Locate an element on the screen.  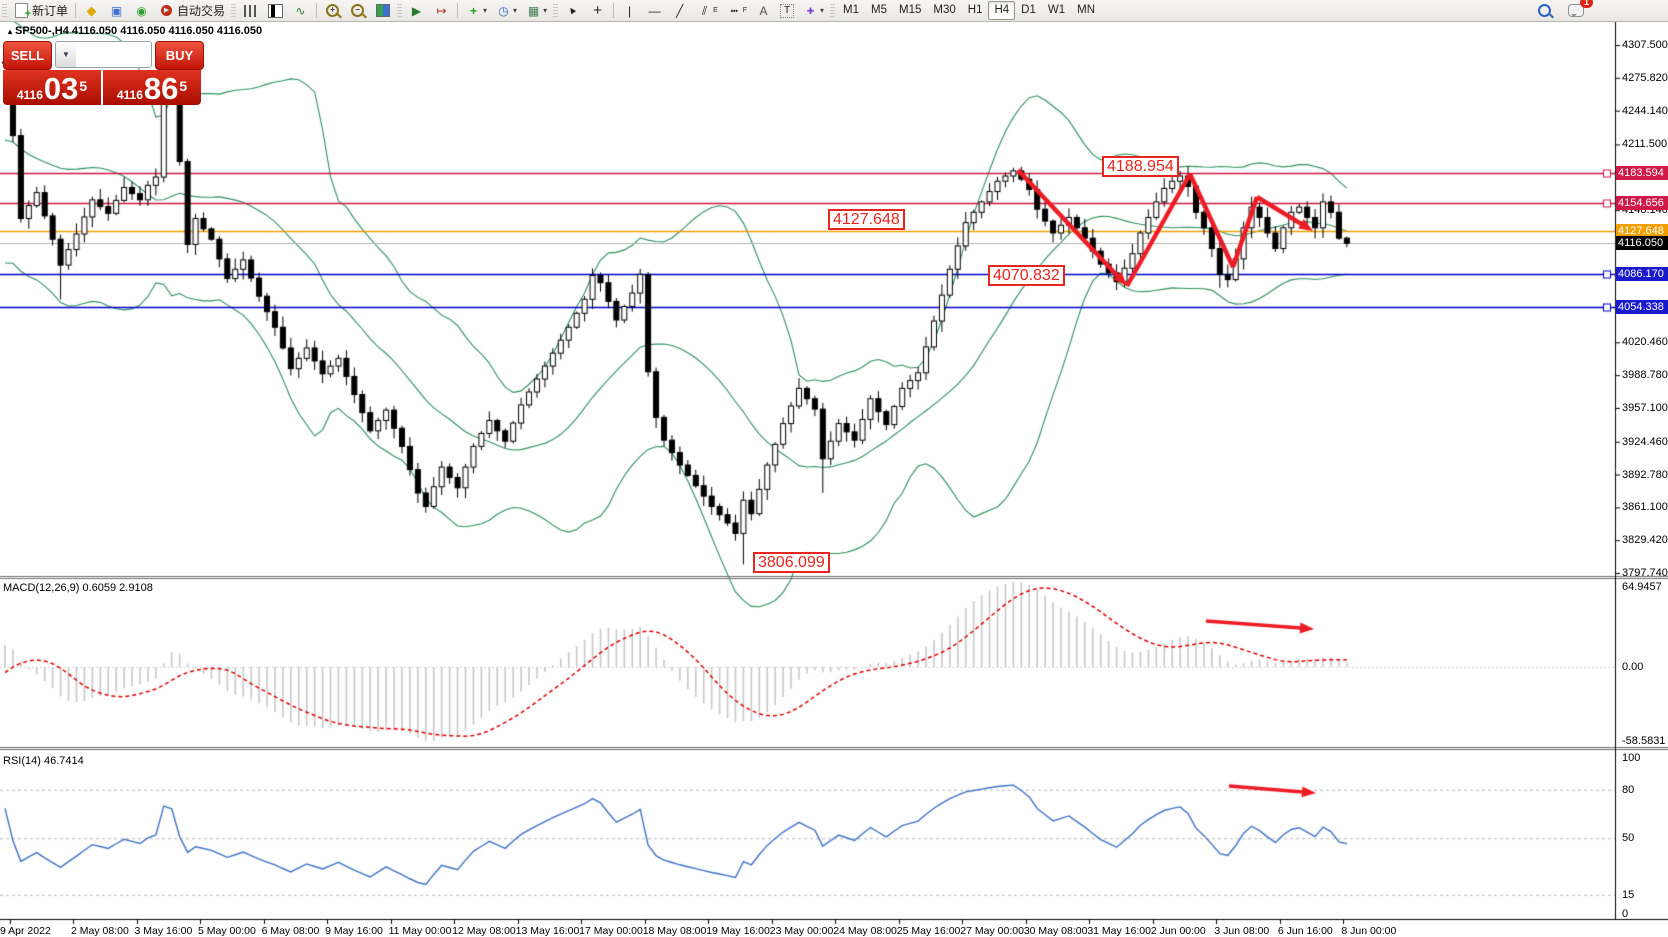
zoom-out-button: − is located at coordinates (357, 10).